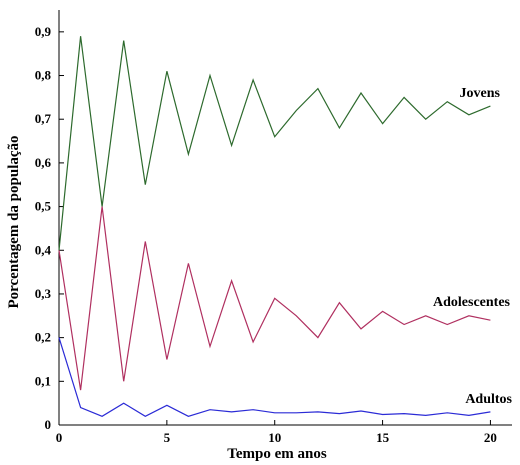 The width and height of the screenshot is (520, 465). What do you see at coordinates (43, 118) in the screenshot?
I see `y-tick-label: 0,7` at bounding box center [43, 118].